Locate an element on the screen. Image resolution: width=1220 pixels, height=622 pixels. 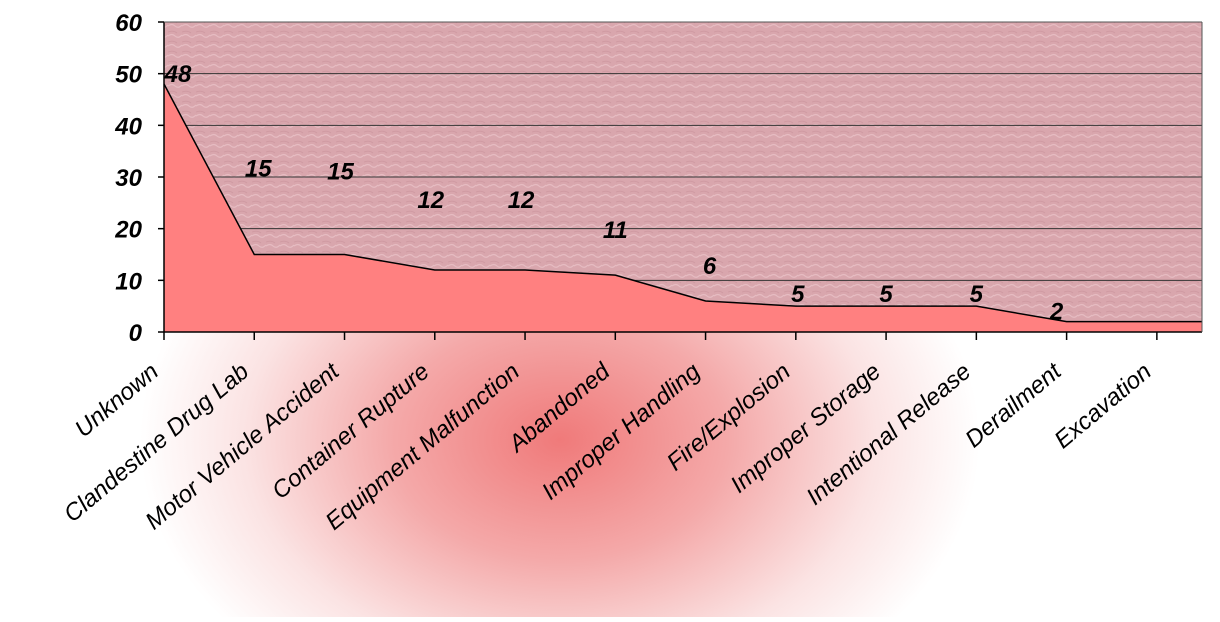
data-label: 6 is located at coordinates (710, 266).